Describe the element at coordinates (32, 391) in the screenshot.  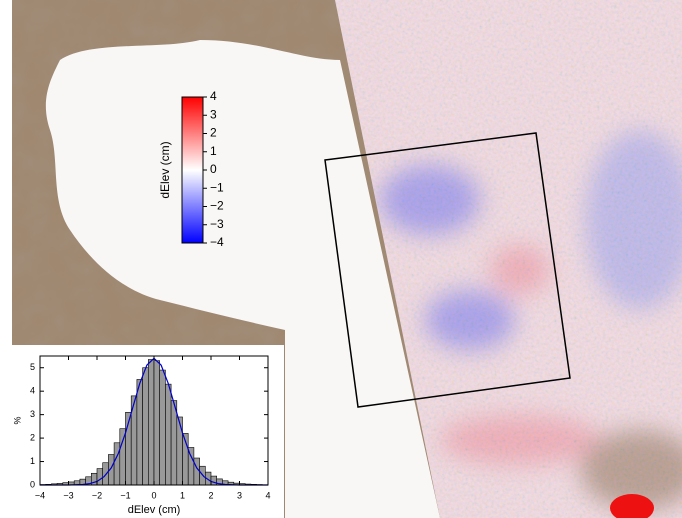
I see `y-tick-label: 4` at that location.